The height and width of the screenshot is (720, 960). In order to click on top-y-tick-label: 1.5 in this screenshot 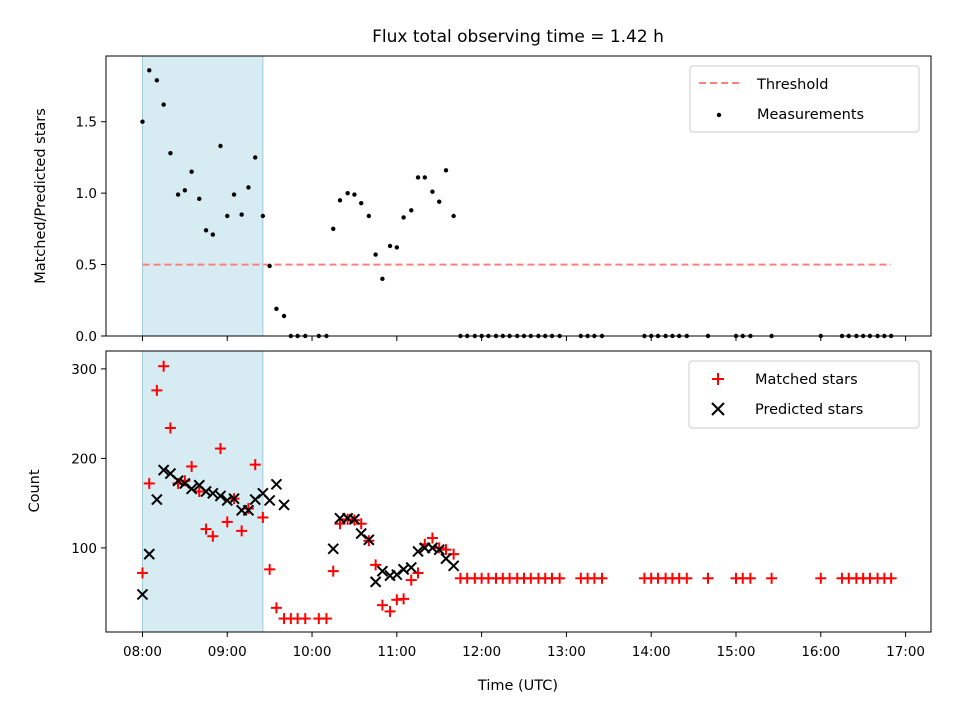, I will do `click(86, 123)`.